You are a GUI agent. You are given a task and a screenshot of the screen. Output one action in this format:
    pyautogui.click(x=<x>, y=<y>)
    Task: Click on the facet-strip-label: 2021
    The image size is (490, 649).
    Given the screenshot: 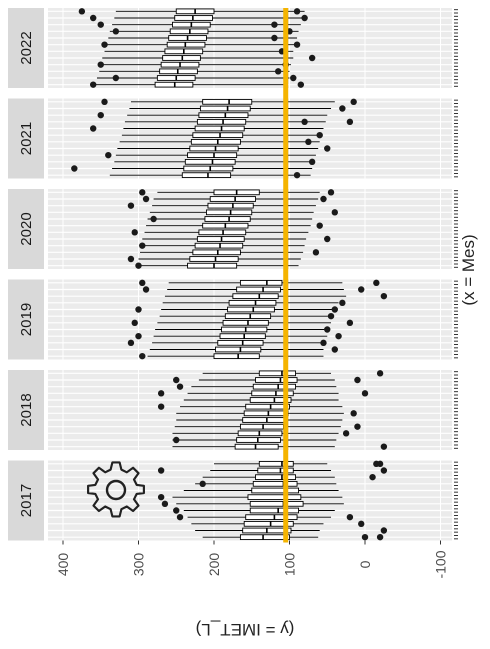 What is the action you would take?
    pyautogui.click(x=26, y=138)
    